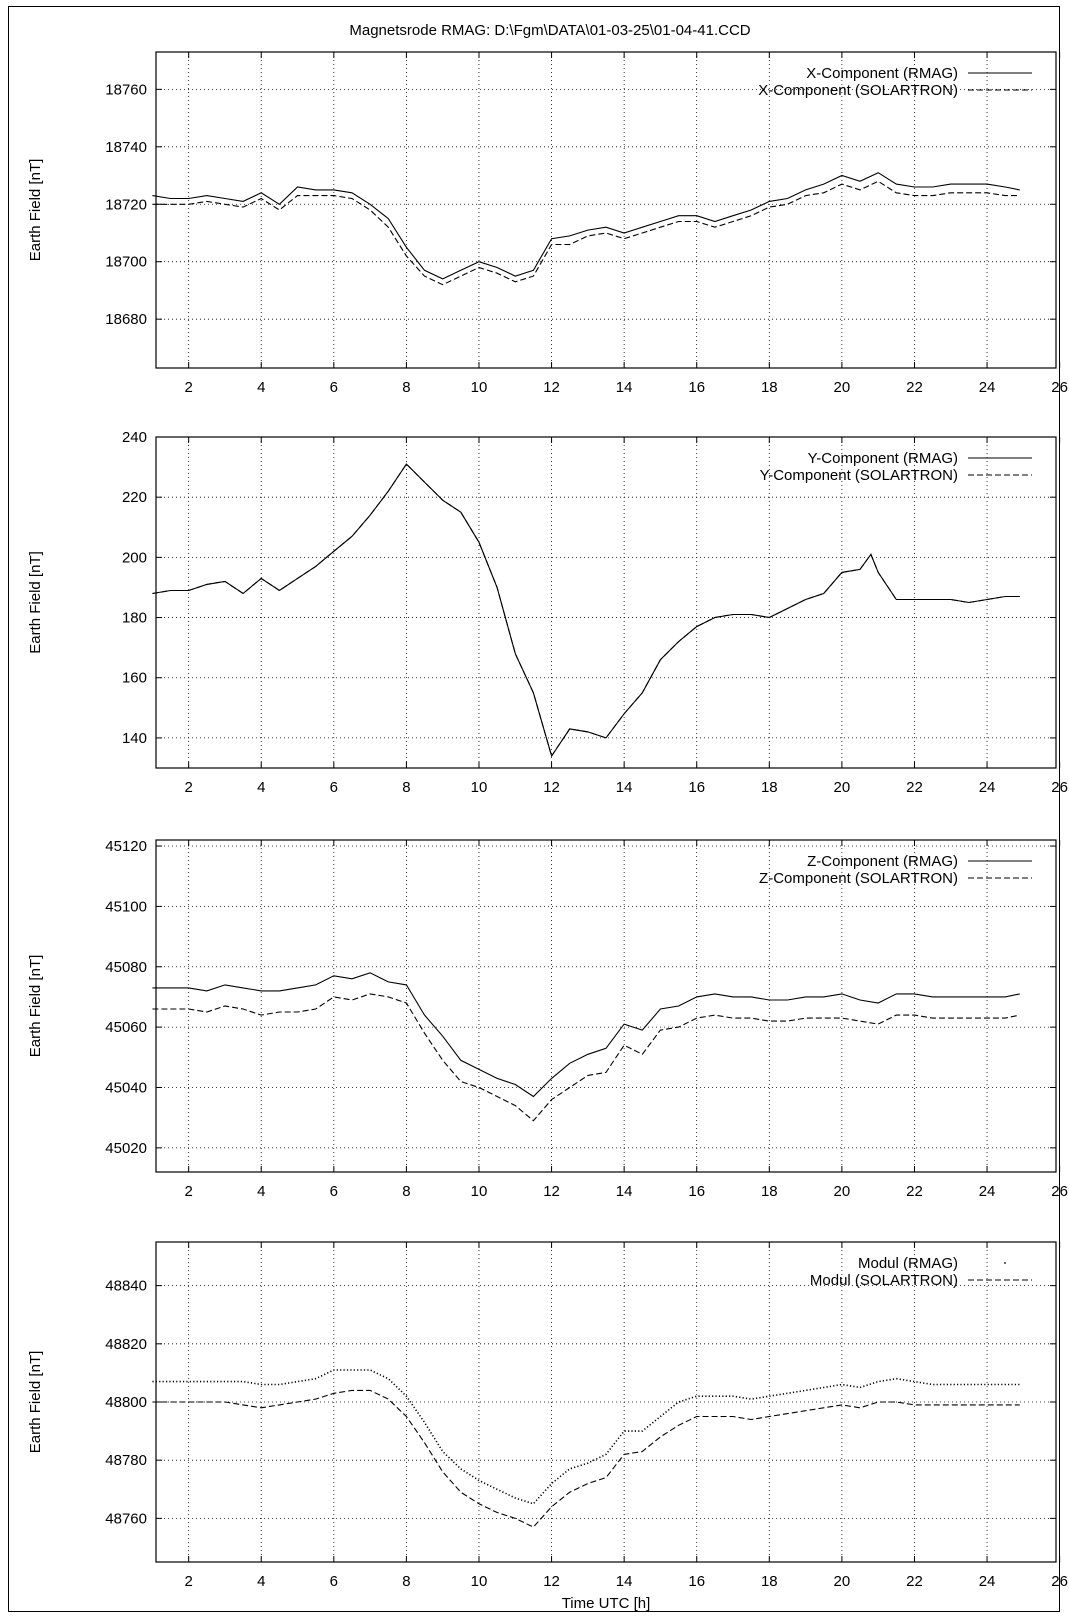 This screenshot has height=1619, width=1069. I want to click on y-tick-label: 48840, so click(126, 1286).